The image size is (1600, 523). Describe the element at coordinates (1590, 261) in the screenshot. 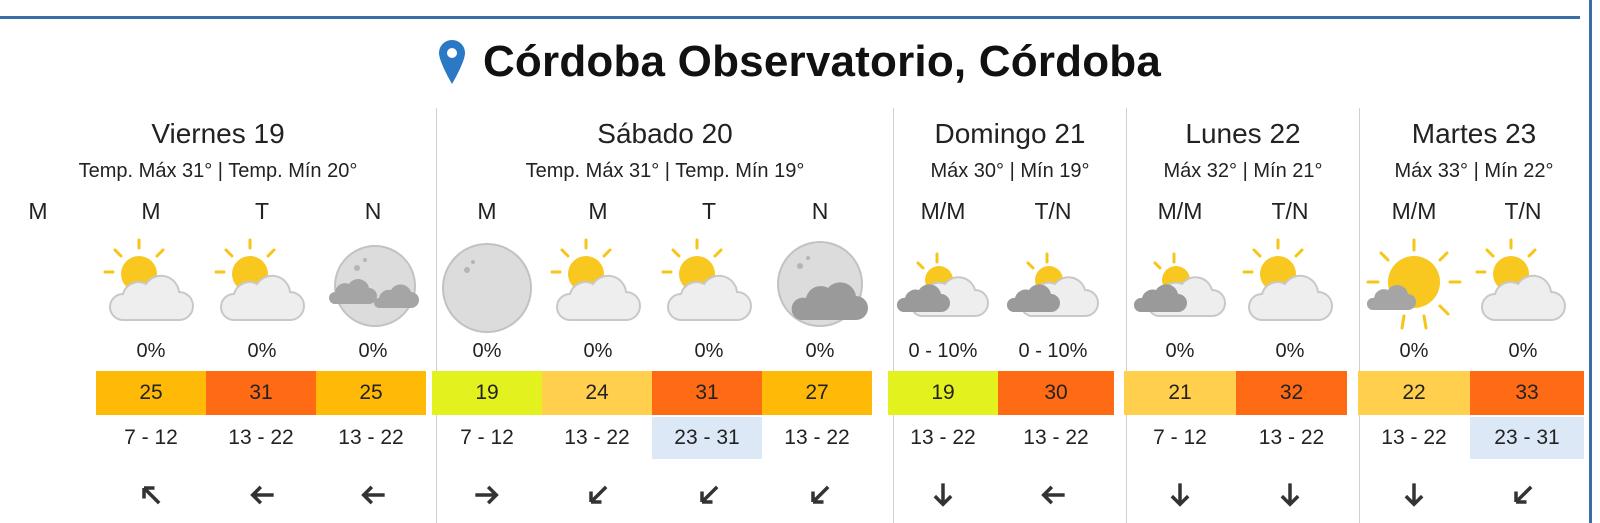

I see `right-border` at that location.